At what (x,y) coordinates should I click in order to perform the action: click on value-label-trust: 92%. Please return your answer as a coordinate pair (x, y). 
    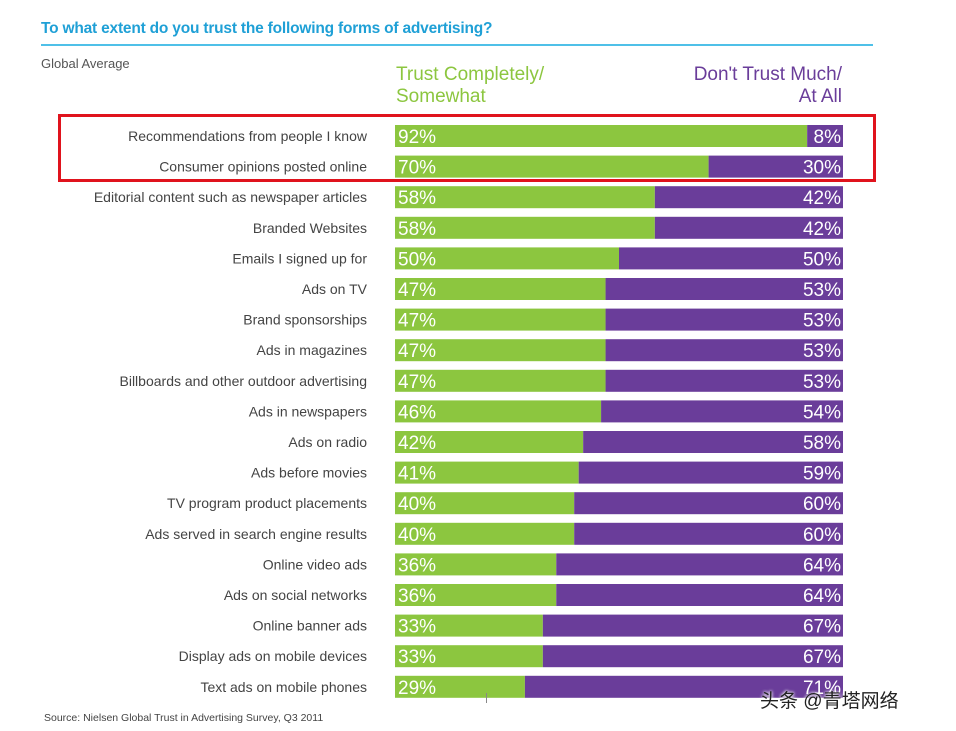
    Looking at the image, I should click on (417, 137).